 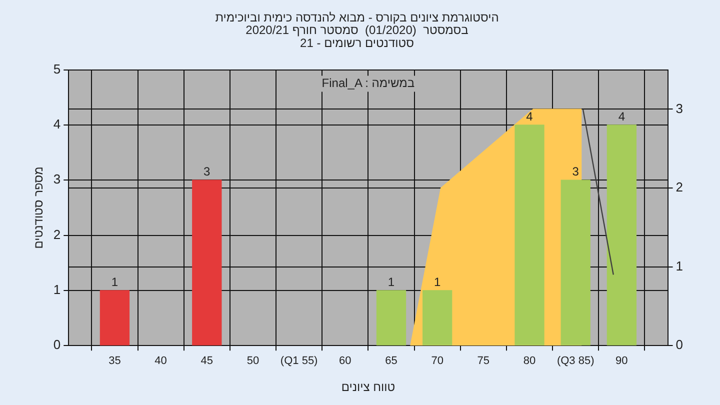 I want to click on x-tick-label: 90, so click(x=622, y=361).